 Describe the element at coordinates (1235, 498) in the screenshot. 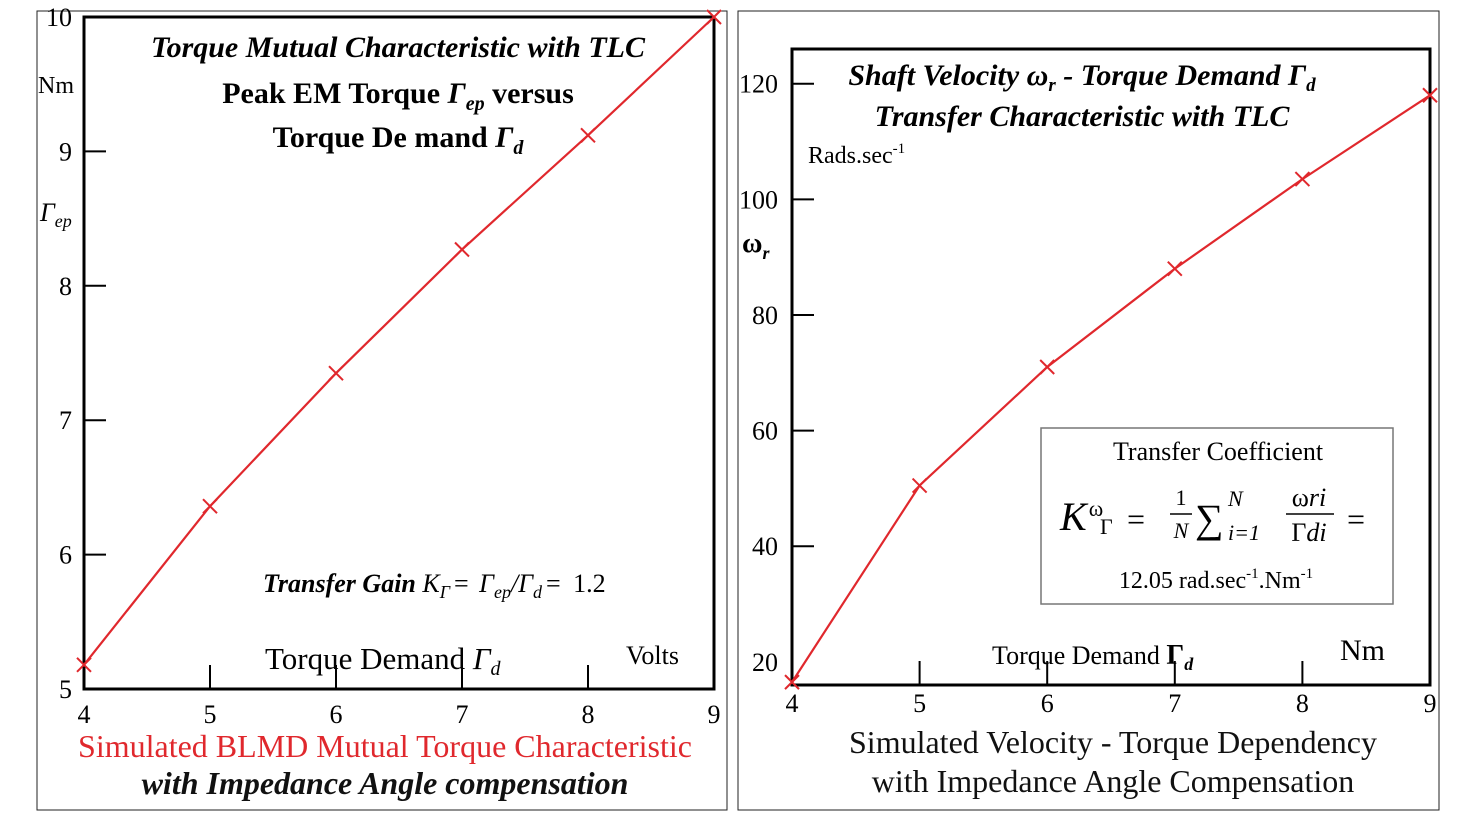

I see `summation-upper-limit: N` at that location.